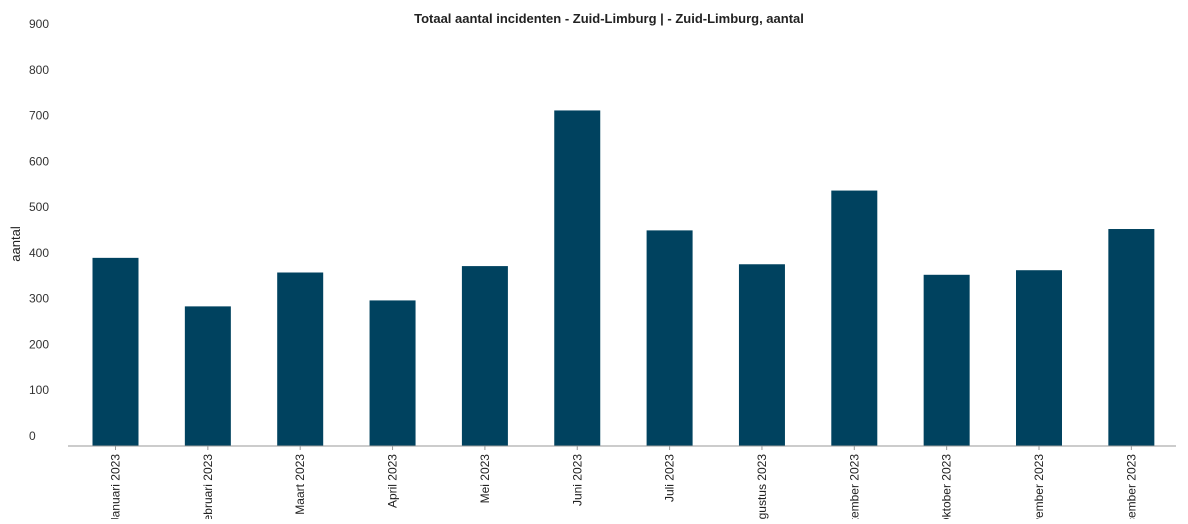 This screenshot has height=524, width=1188. Describe the element at coordinates (116, 486) in the screenshot. I see `x-tick-label: Januari 2023` at that location.